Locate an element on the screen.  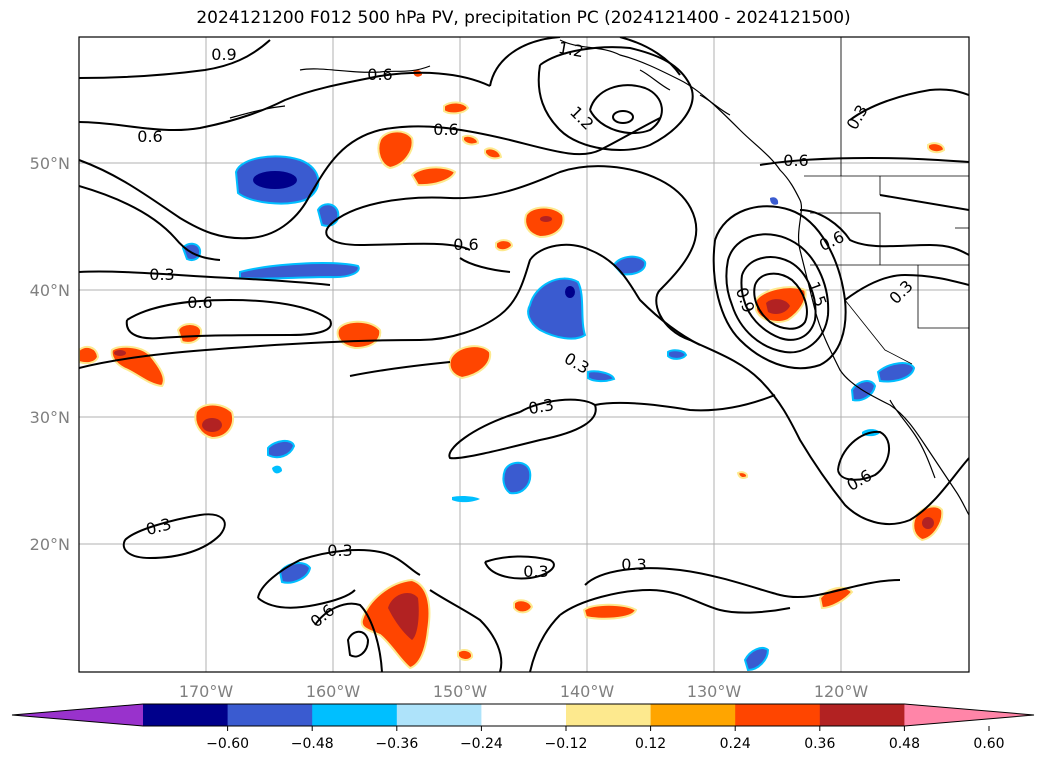
colorbar-tick-label: −0.12 is located at coordinates (566, 744).